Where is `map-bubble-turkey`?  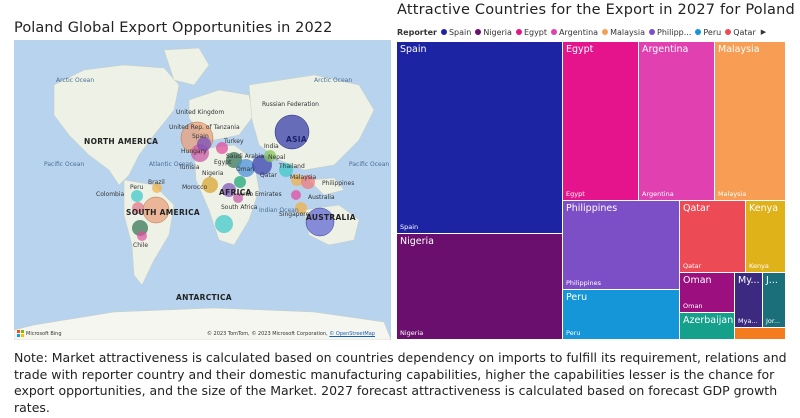 map-bubble-turkey is located at coordinates (222, 148).